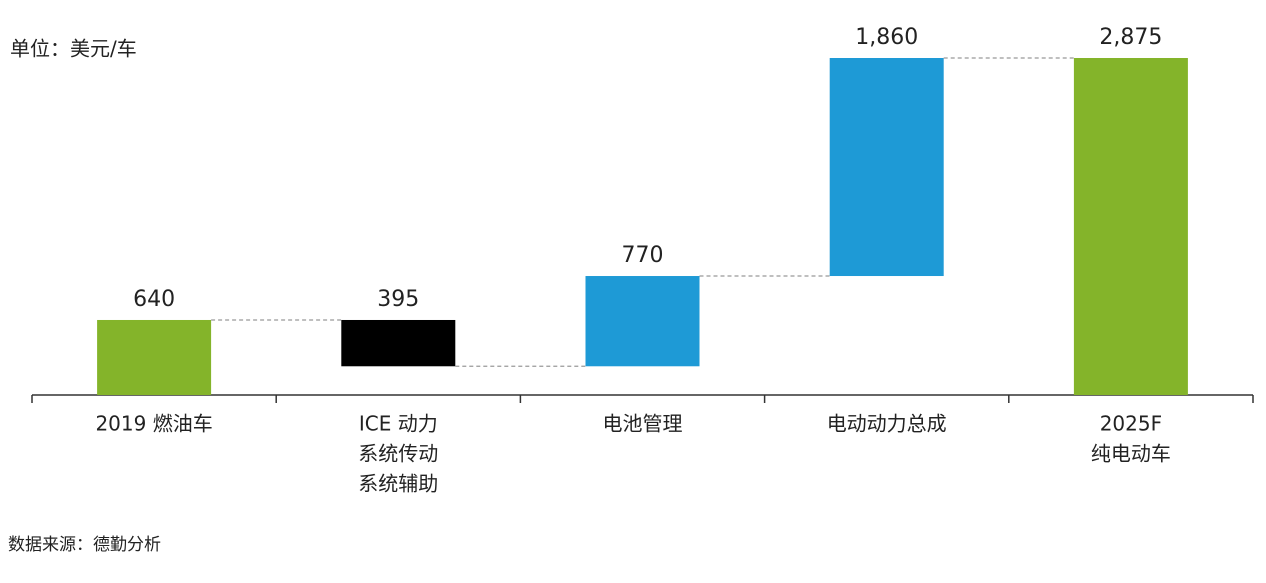 This screenshot has height=583, width=1266. What do you see at coordinates (643, 255) in the screenshot?
I see `value-label: 770` at bounding box center [643, 255].